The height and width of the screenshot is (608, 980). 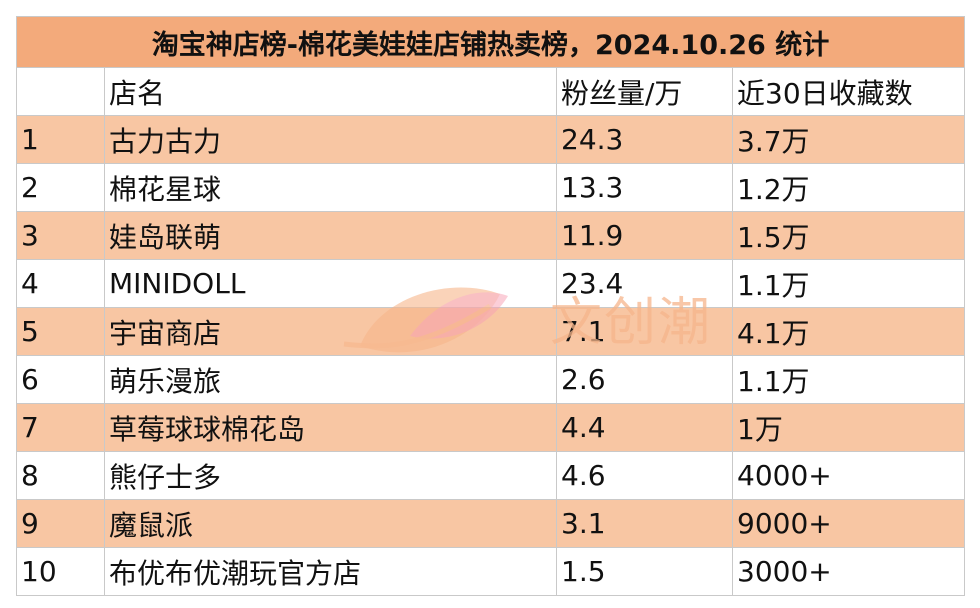 What do you see at coordinates (330, 571) in the screenshot?
I see `shop-name-cell: 布优布优潮玩官方店` at bounding box center [330, 571].